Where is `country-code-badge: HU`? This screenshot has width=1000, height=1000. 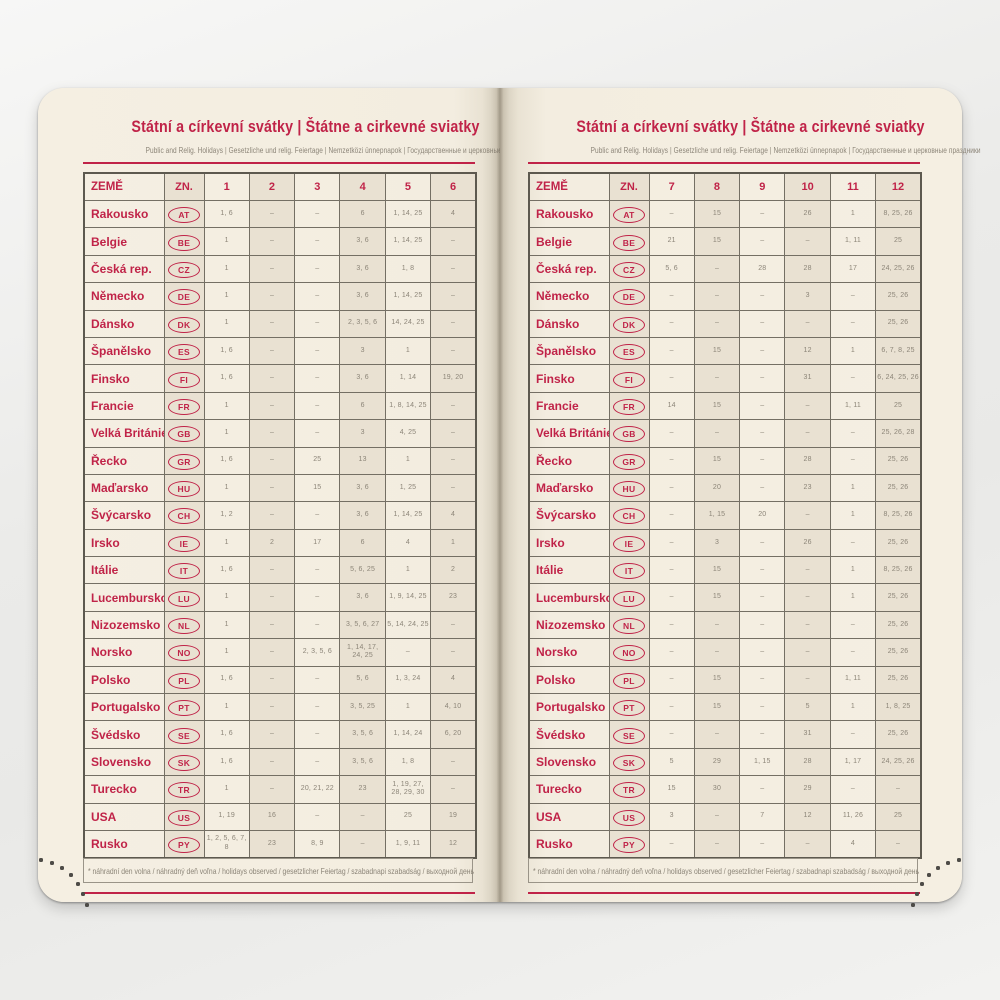
country-code-badge: HU is located at coordinates (184, 489).